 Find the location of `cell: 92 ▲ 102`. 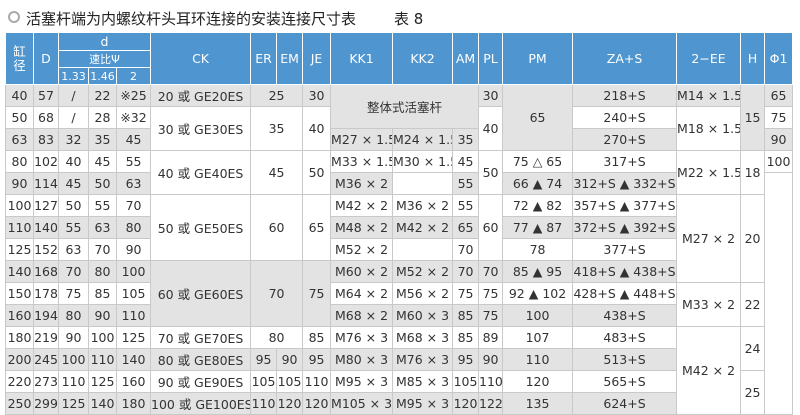

cell: 92 ▲ 102 is located at coordinates (538, 293).